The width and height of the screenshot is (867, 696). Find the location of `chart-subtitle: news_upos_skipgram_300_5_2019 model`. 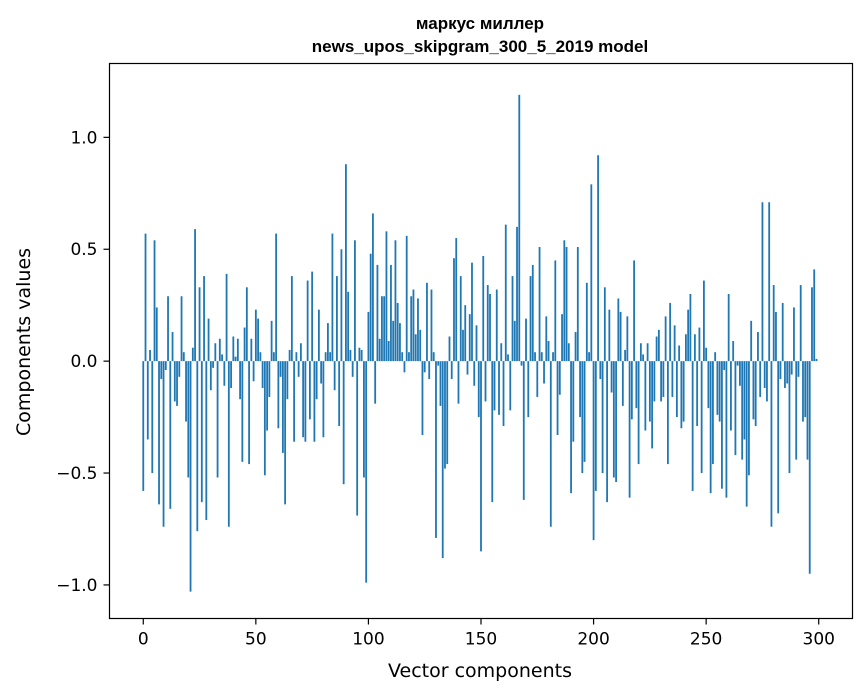

chart-subtitle: news_upos_skipgram_300_5_2019 model is located at coordinates (480, 46).